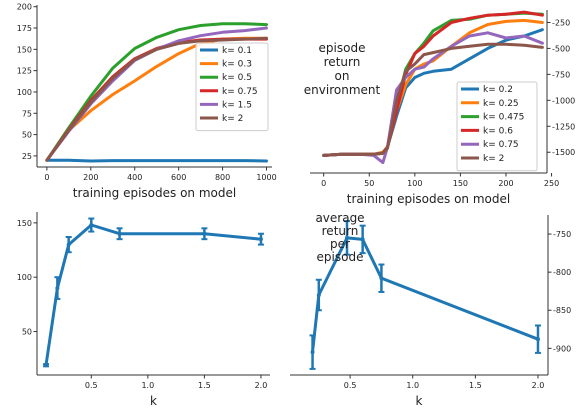  Describe the element at coordinates (178, 177) in the screenshot. I see `x-tick-label: 600` at that location.